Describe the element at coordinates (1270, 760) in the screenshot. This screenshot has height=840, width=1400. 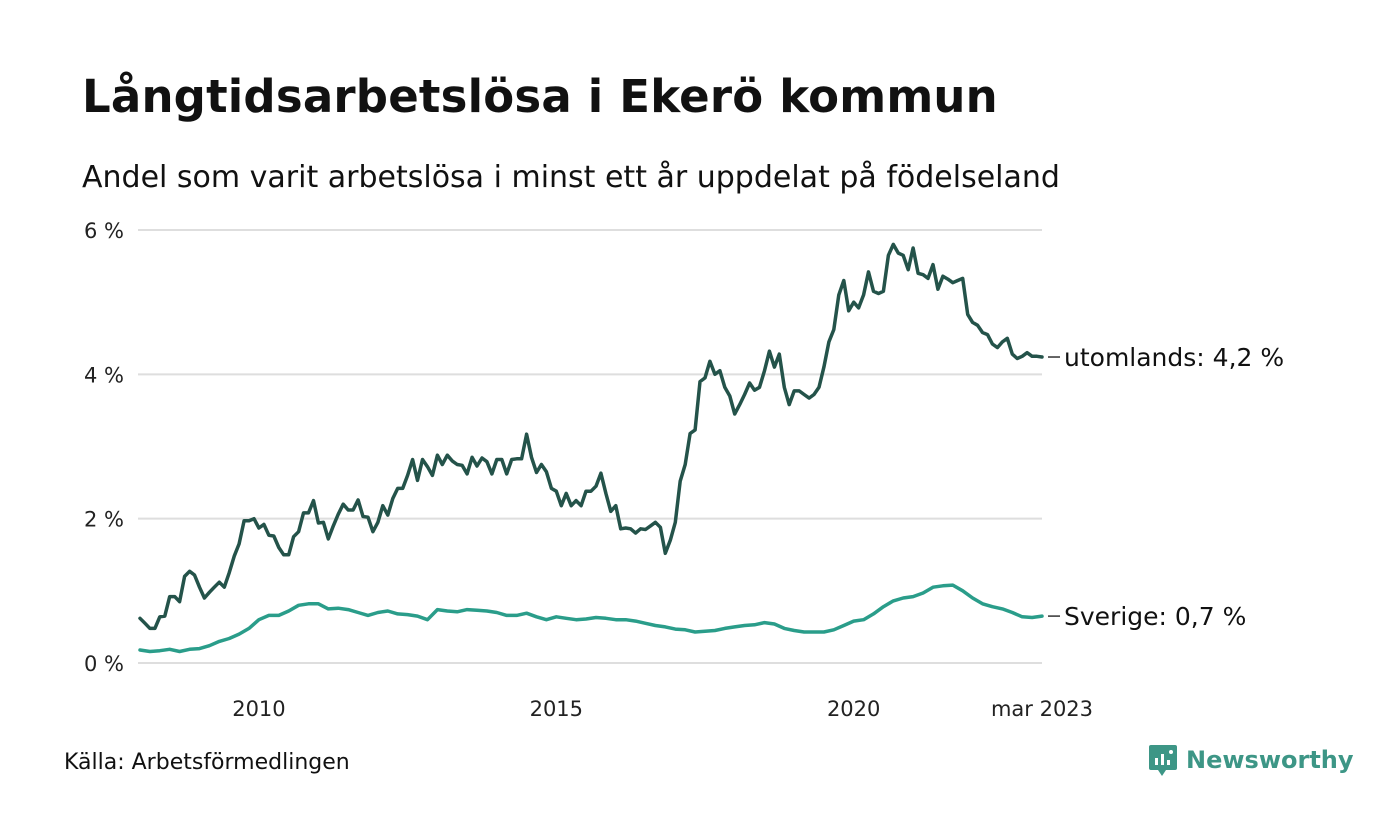
I see `brand-name: Newsworthy` at that location.